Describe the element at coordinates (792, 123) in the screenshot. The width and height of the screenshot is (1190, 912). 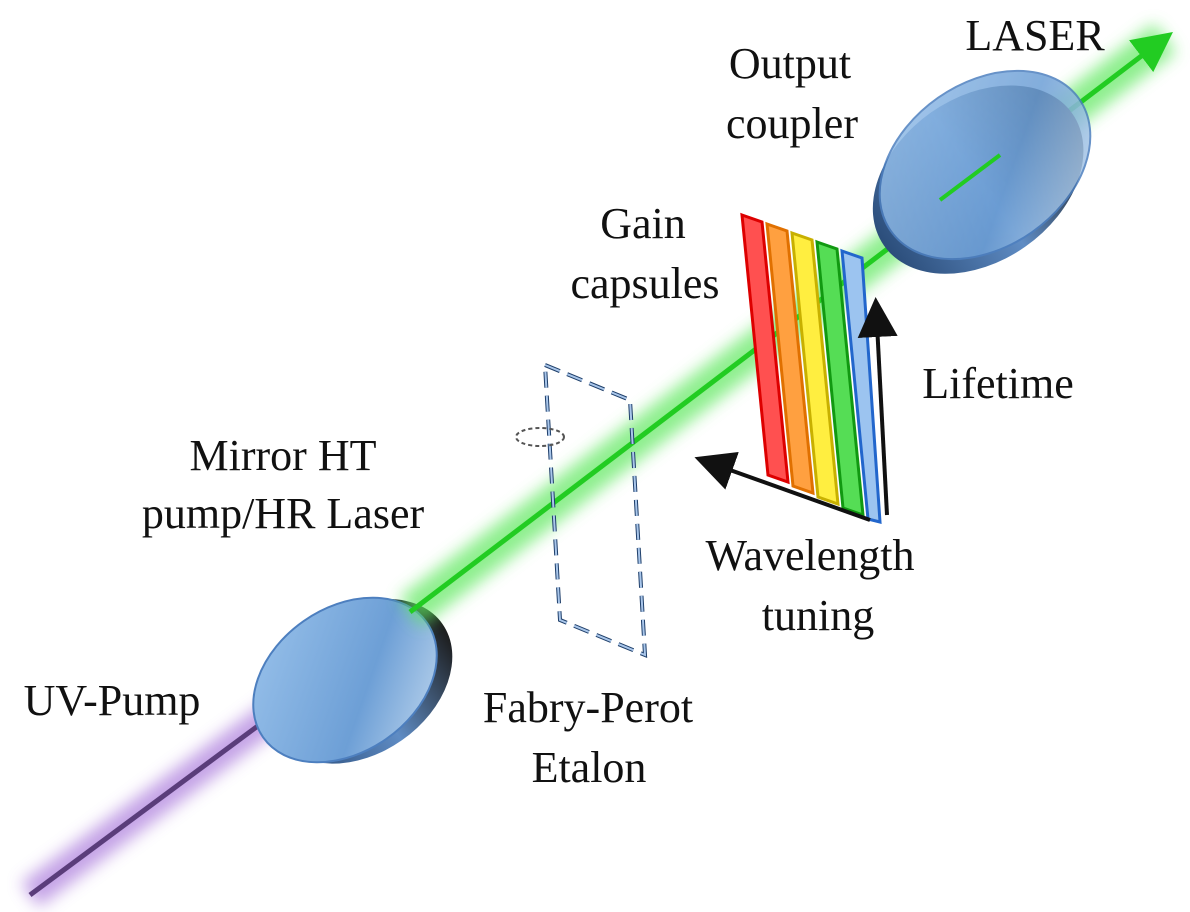
I see `label: coupler` at that location.